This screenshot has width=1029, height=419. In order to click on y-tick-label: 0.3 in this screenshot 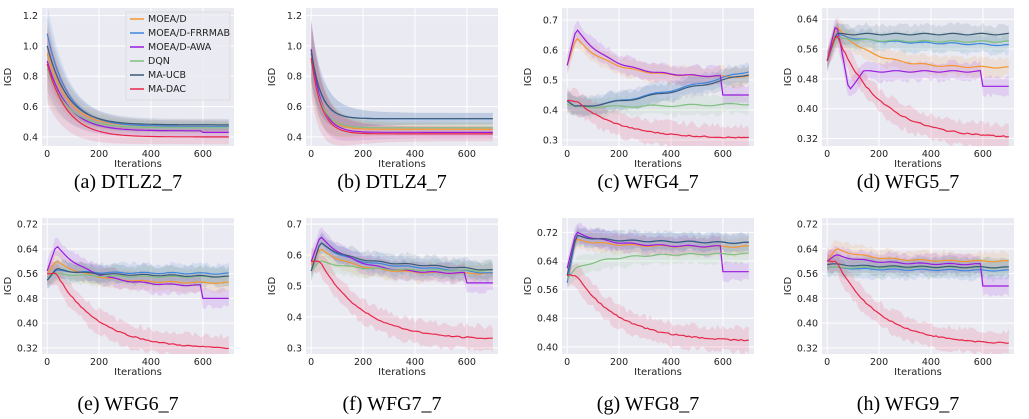, I will do `click(294, 348)`.